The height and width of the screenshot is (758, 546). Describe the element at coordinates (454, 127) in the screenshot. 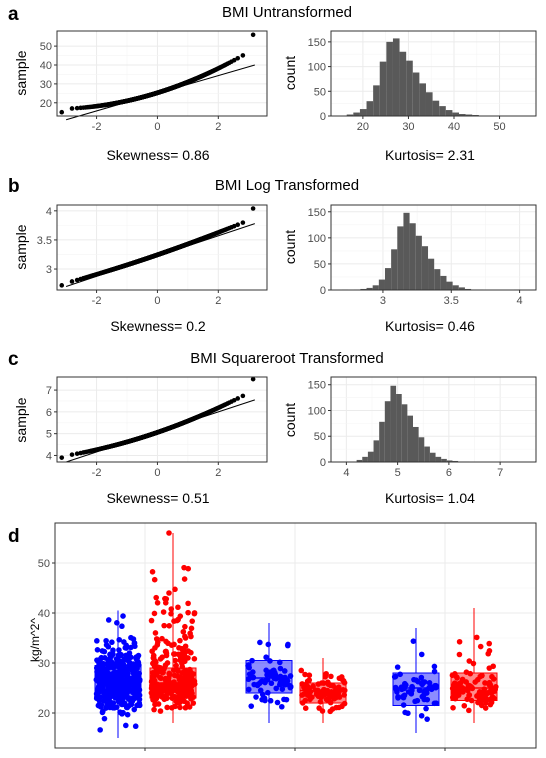

I see `x-tick-label: 40` at that location.